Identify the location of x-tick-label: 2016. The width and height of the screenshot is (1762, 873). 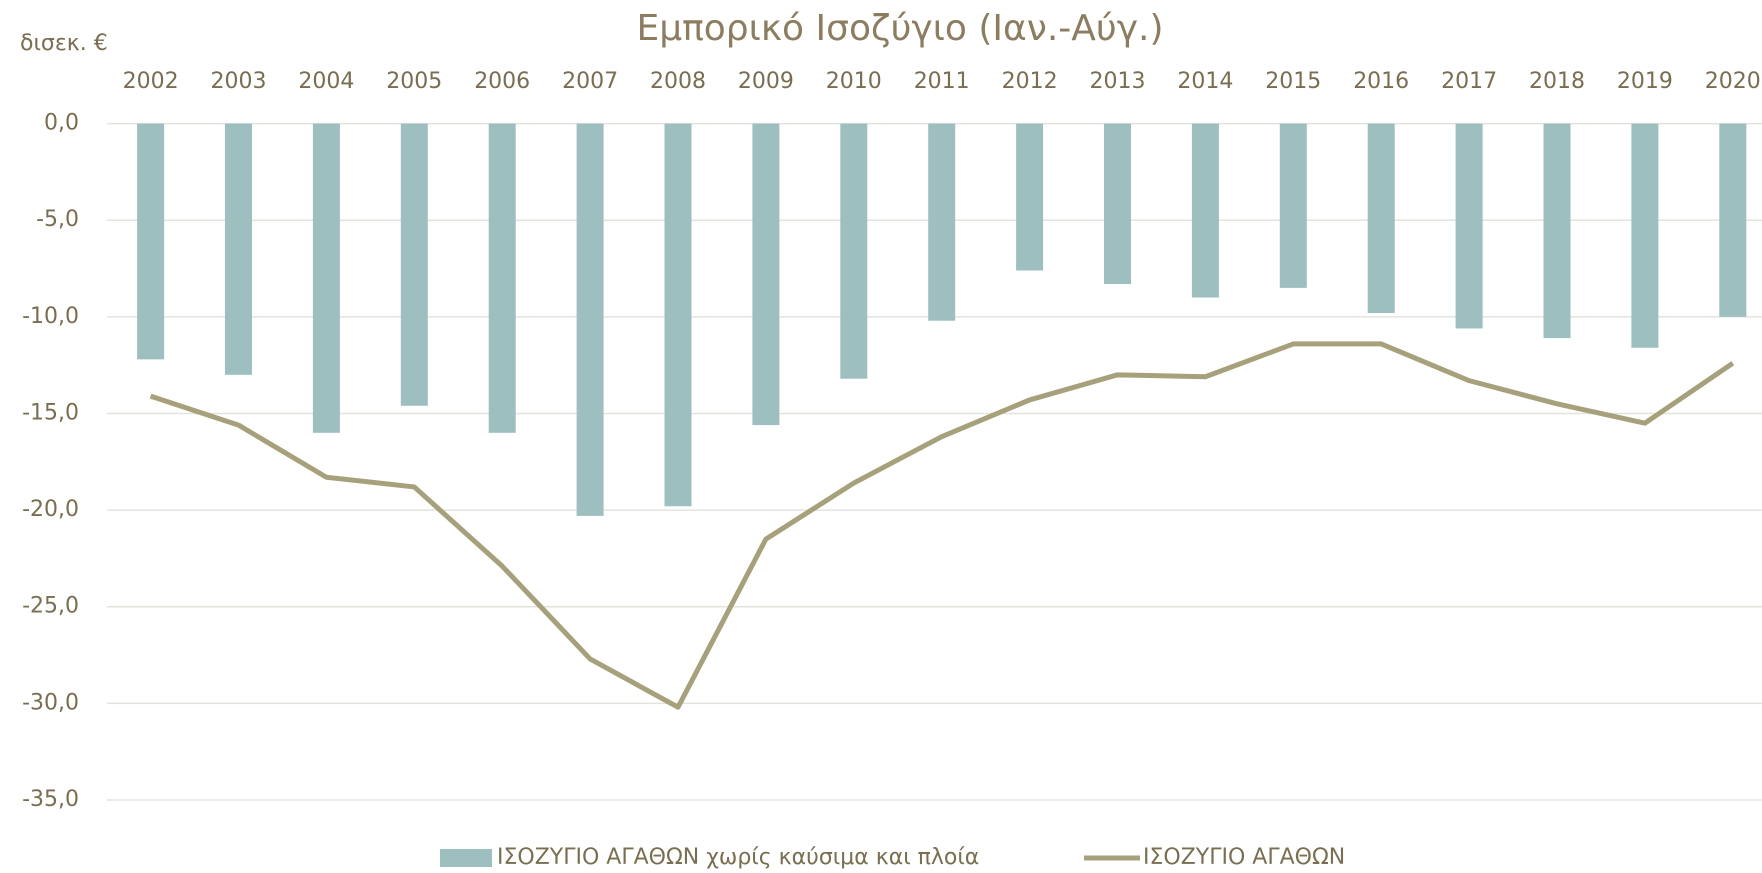
(1381, 81).